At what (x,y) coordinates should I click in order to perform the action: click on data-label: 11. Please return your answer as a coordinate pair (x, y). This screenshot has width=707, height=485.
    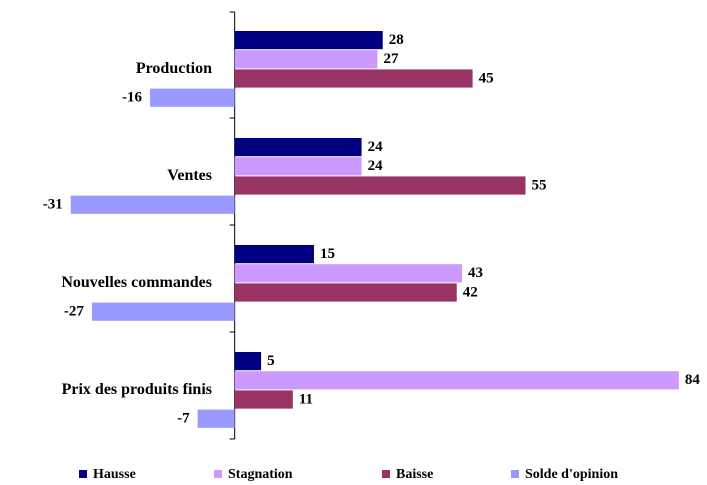
    Looking at the image, I should click on (306, 399).